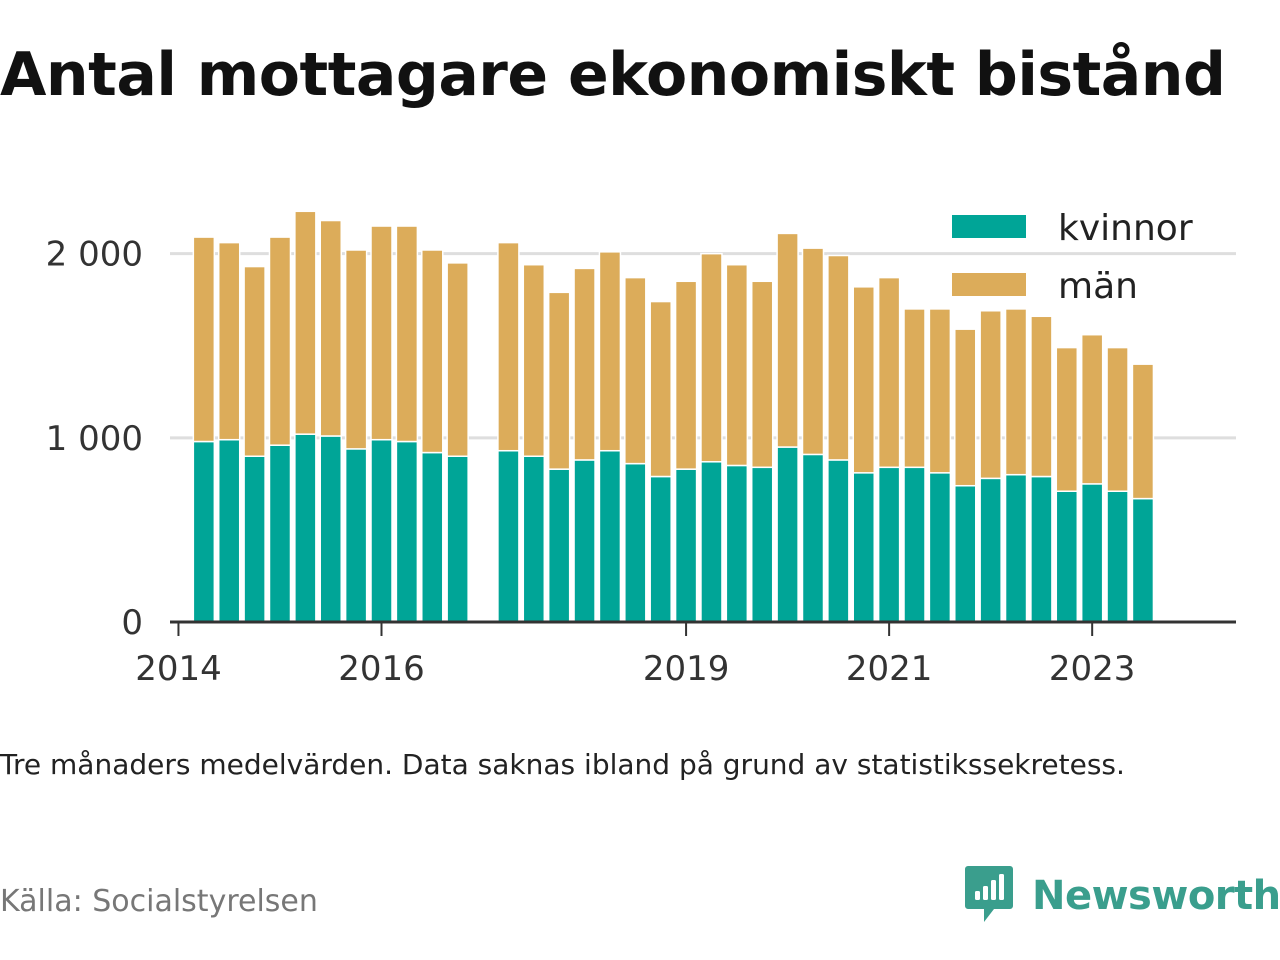  I want to click on legend-label-kvinnor: kvinnor, so click(1125, 228).